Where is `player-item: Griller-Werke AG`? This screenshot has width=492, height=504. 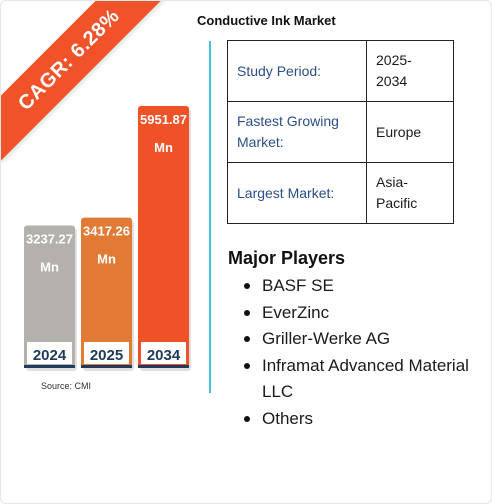
player-item: Griller-Werke AG is located at coordinates (364, 339).